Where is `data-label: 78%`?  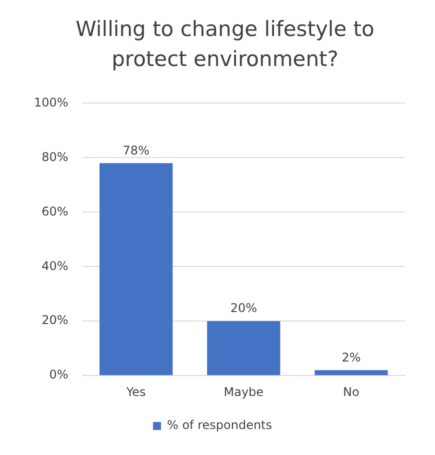
data-label: 78% is located at coordinates (136, 150).